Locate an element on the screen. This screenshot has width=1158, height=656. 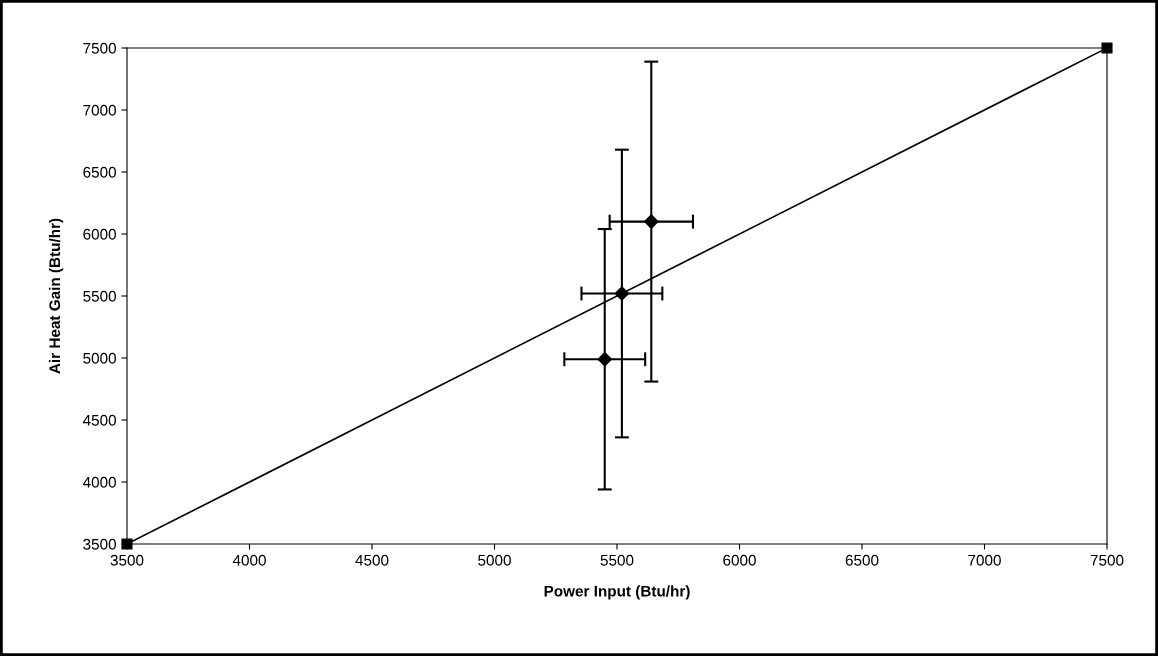
y-tick-label: 3500 is located at coordinates (99, 544).